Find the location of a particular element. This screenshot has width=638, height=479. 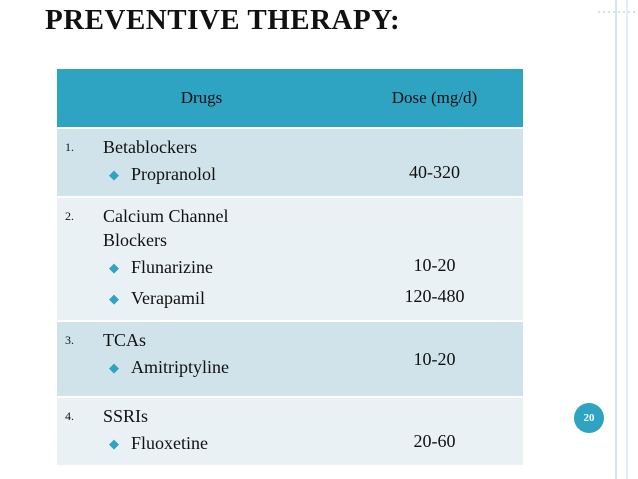

row-number: 3. is located at coordinates (69, 340).